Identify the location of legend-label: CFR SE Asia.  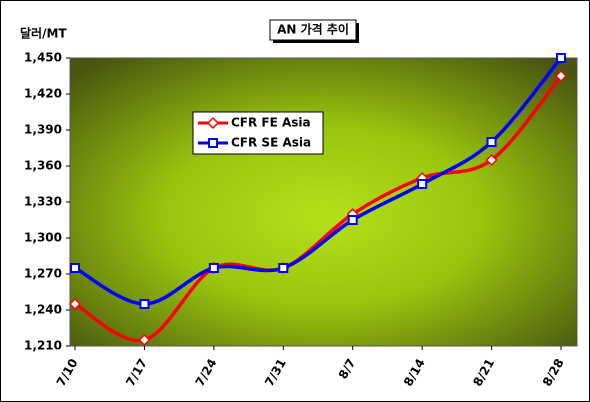
(271, 143).